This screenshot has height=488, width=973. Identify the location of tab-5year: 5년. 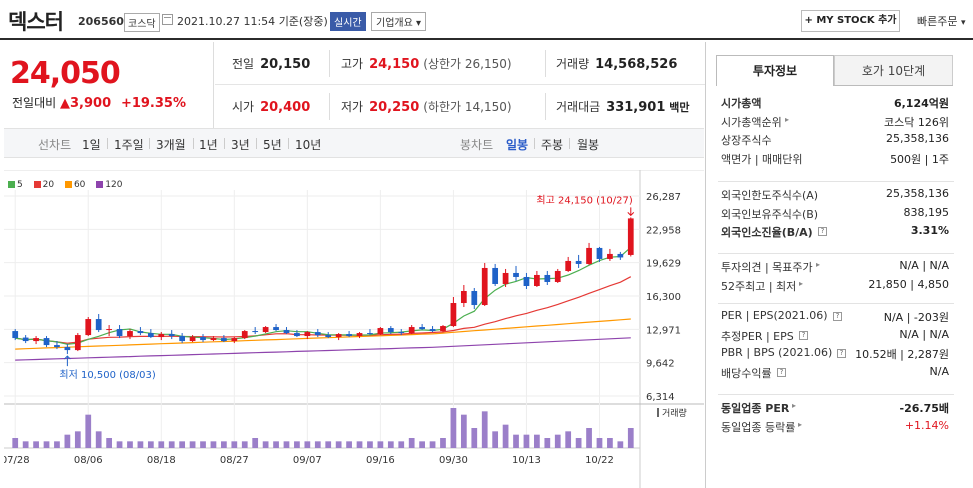
(272, 145).